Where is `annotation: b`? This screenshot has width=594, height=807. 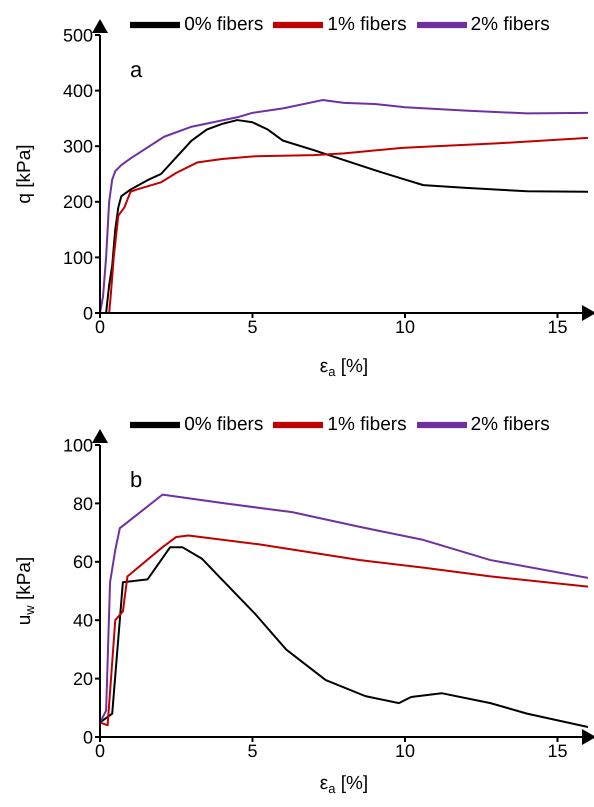 annotation: b is located at coordinates (136, 480).